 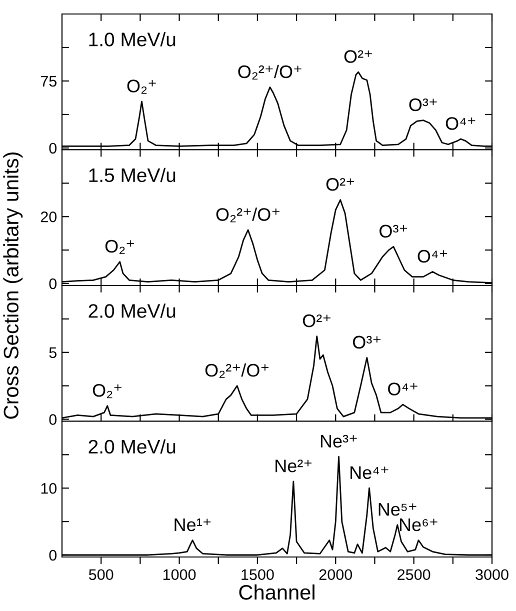 I want to click on y-tick-label: 10, so click(x=49, y=488).